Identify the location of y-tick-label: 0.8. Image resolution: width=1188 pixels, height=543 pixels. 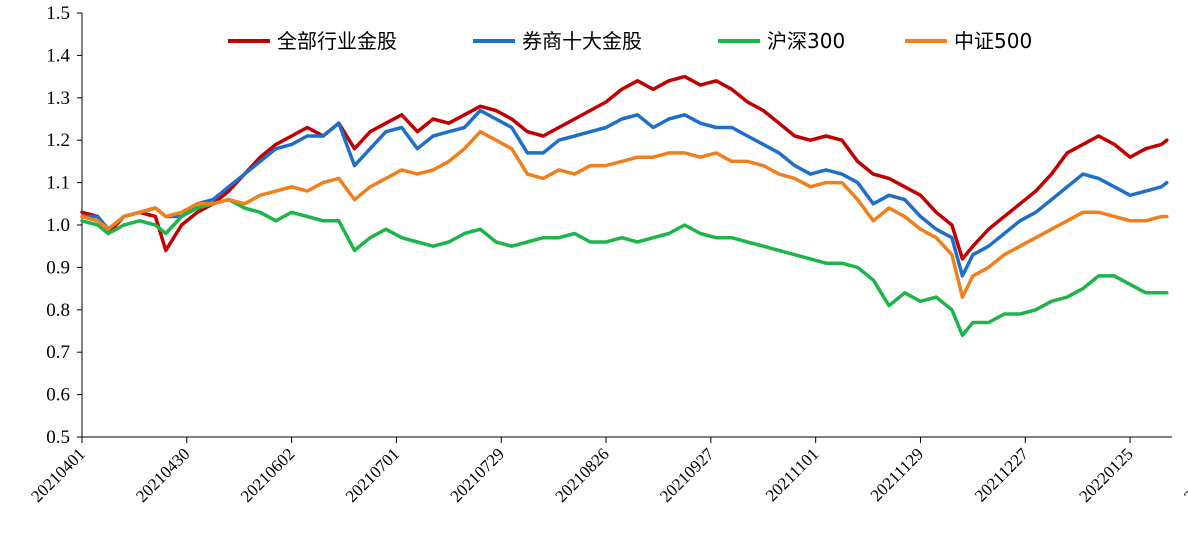
(58, 310).